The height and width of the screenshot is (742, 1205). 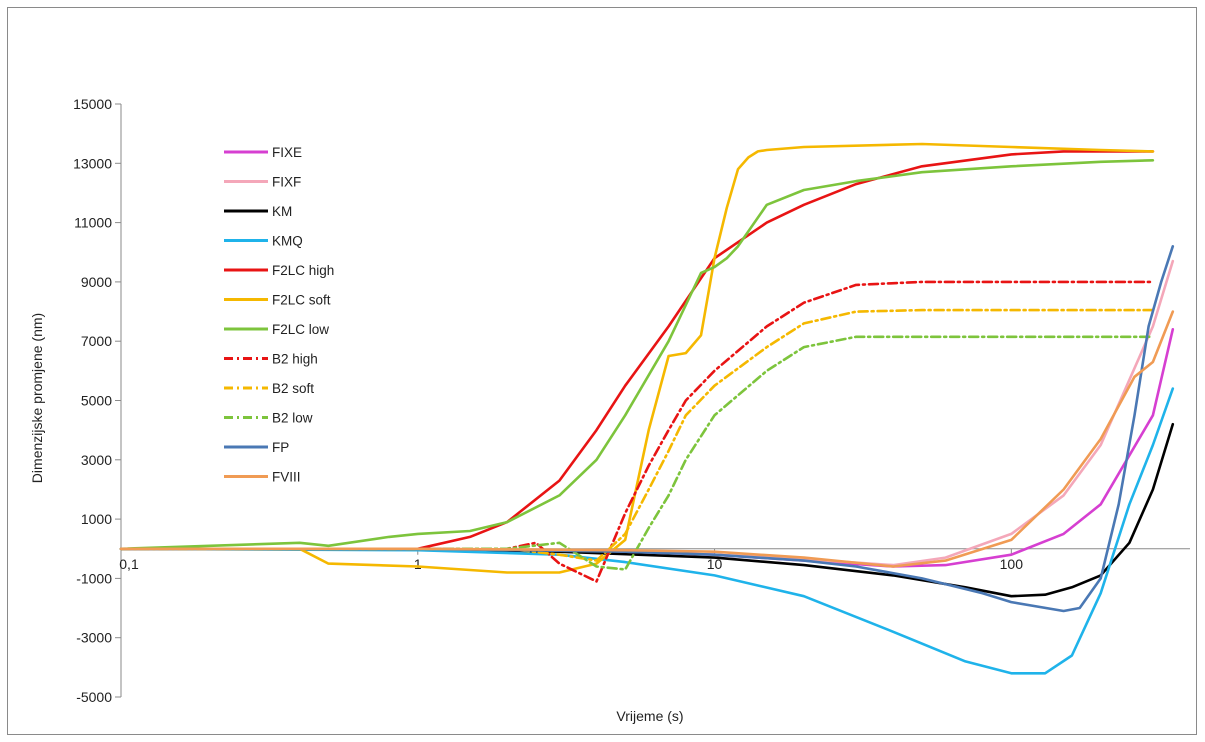 I want to click on y-tick-label: -1000, so click(x=94, y=578).